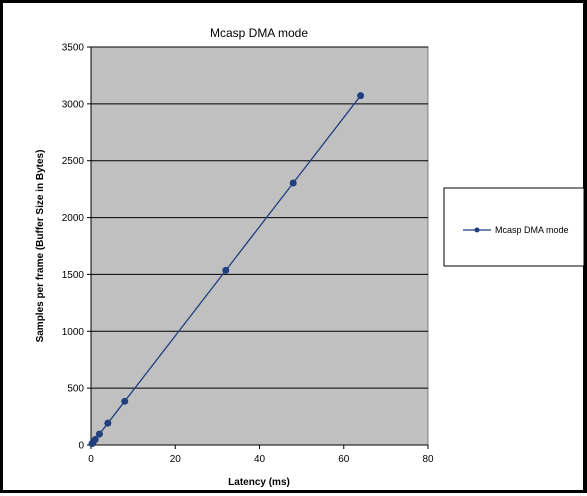  What do you see at coordinates (176, 459) in the screenshot?
I see `x-tick-label: 20` at bounding box center [176, 459].